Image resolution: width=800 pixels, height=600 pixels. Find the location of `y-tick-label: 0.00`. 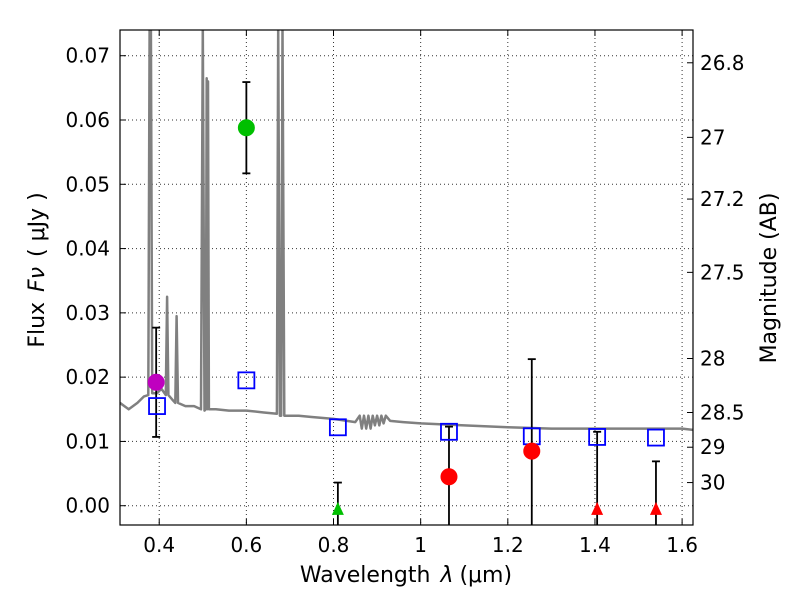

y-tick-label: 0.00 is located at coordinates (87, 506).